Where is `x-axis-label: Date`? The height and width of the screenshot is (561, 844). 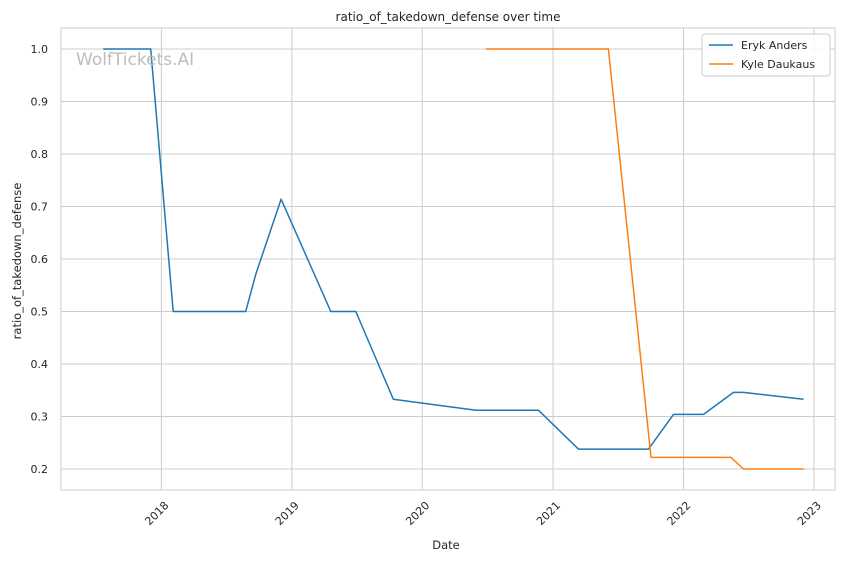
x-axis-label: Date is located at coordinates (446, 545).